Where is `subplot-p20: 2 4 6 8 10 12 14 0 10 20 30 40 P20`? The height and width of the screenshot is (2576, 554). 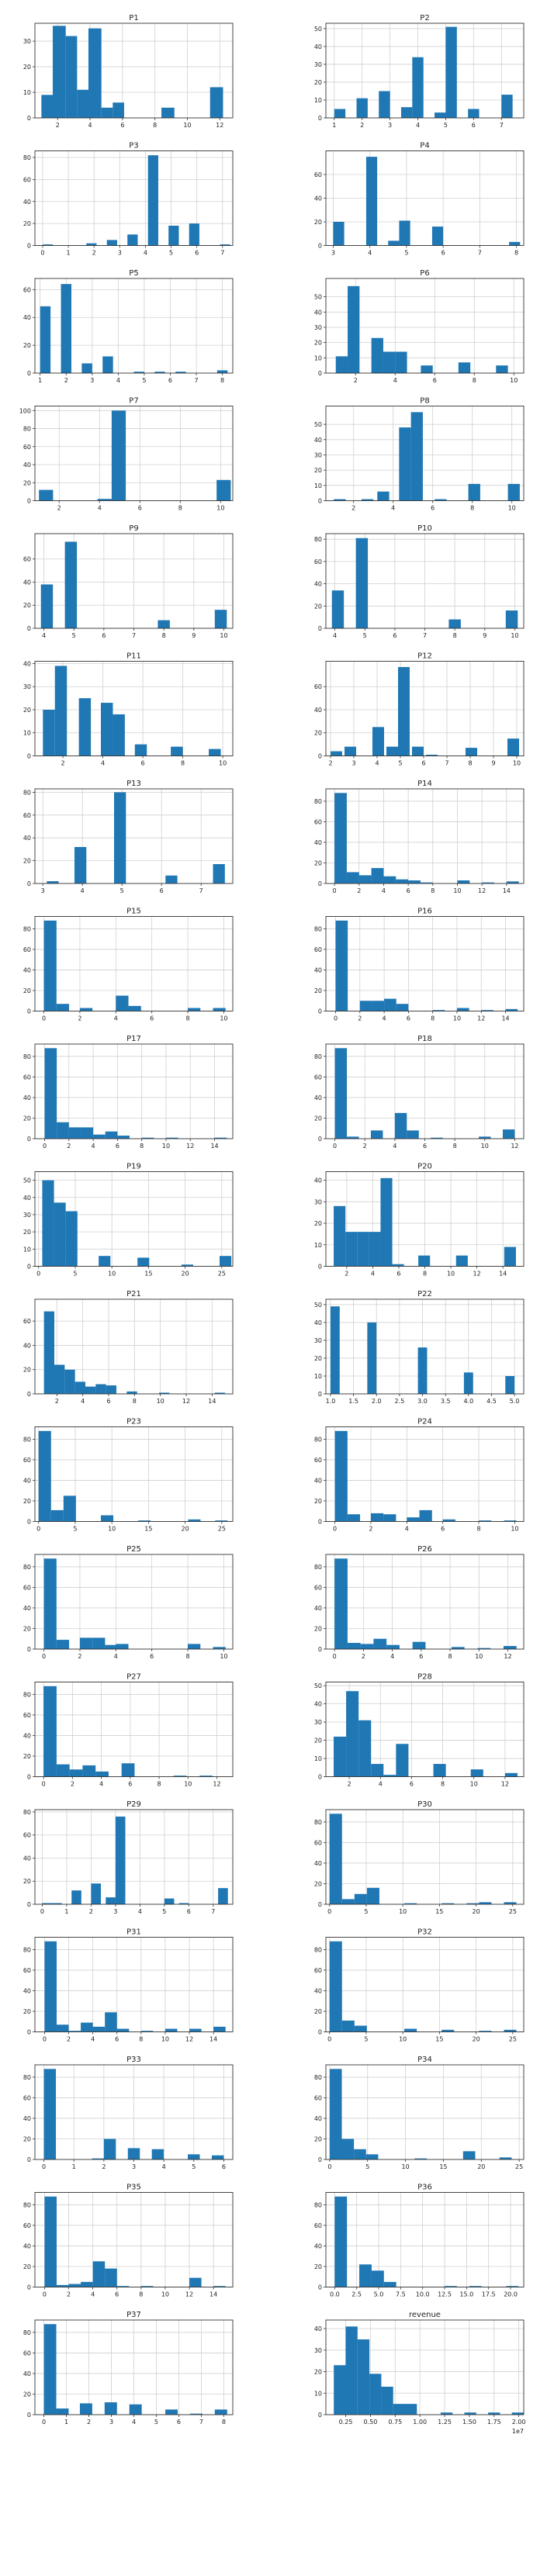
subplot-p20: 2 4 6 8 10 12 14 0 10 20 30 40 P20 is located at coordinates (419, 1220).